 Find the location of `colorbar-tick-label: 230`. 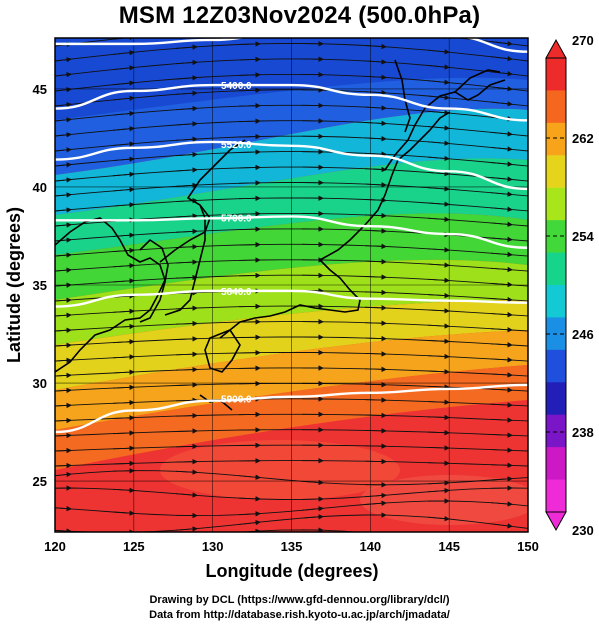

colorbar-tick-label: 230 is located at coordinates (583, 530).